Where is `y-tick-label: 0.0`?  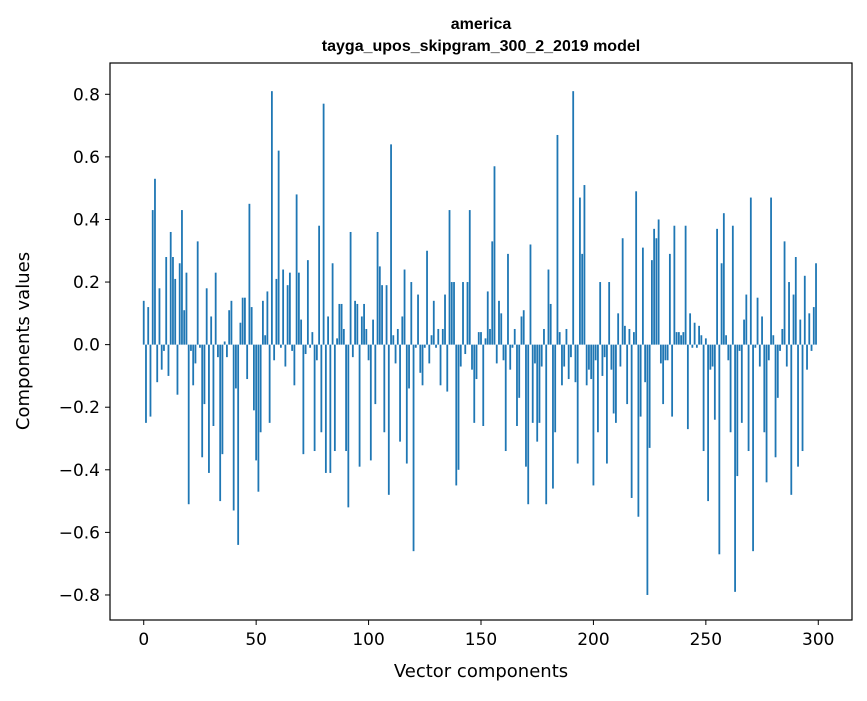 y-tick-label: 0.0 is located at coordinates (86, 346).